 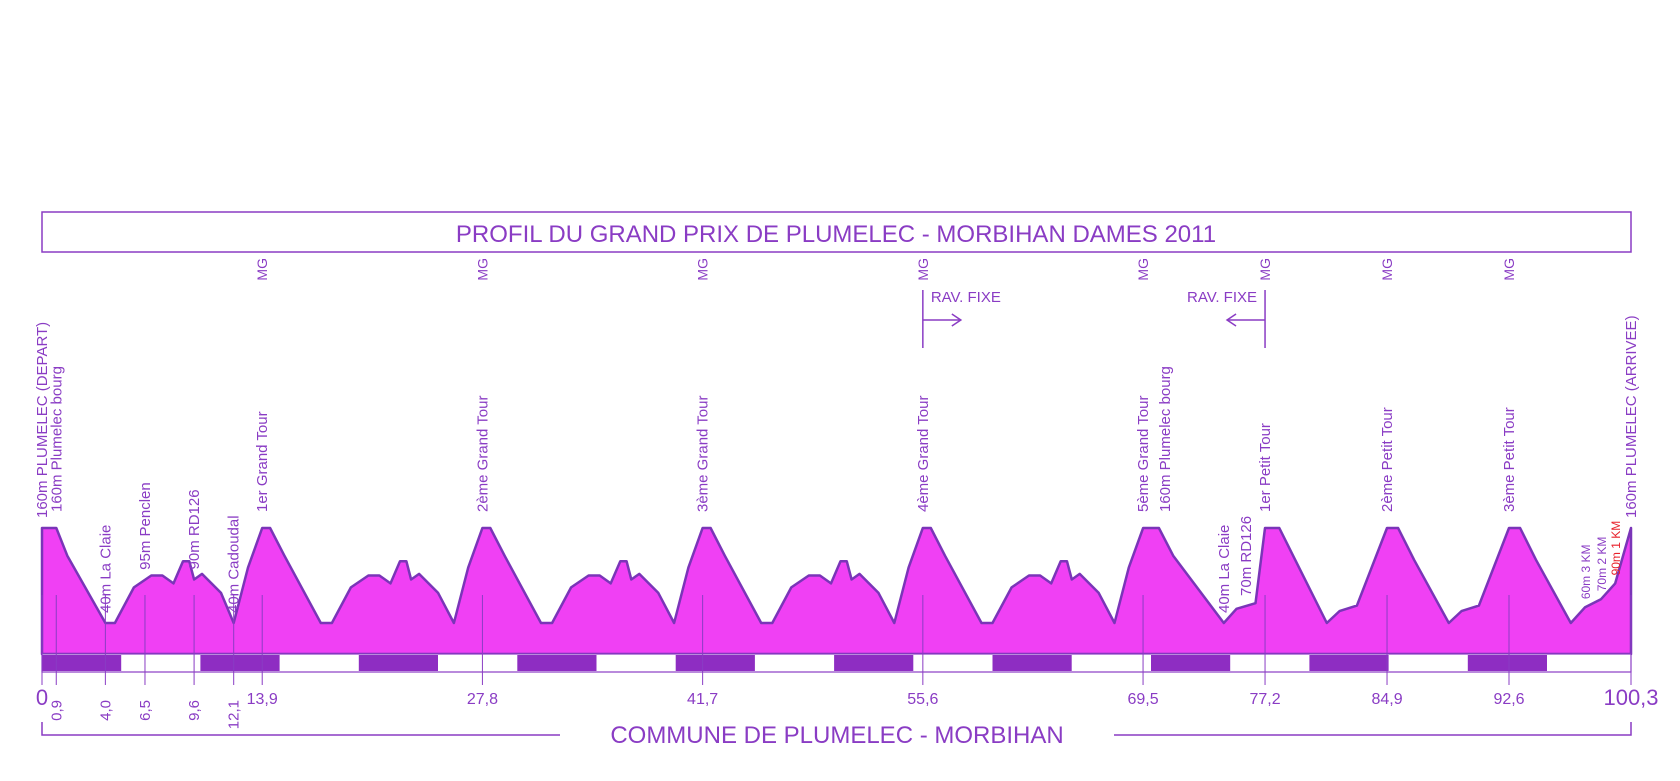 I want to click on place-label: 3ème Grand Tour, so click(x=703, y=454).